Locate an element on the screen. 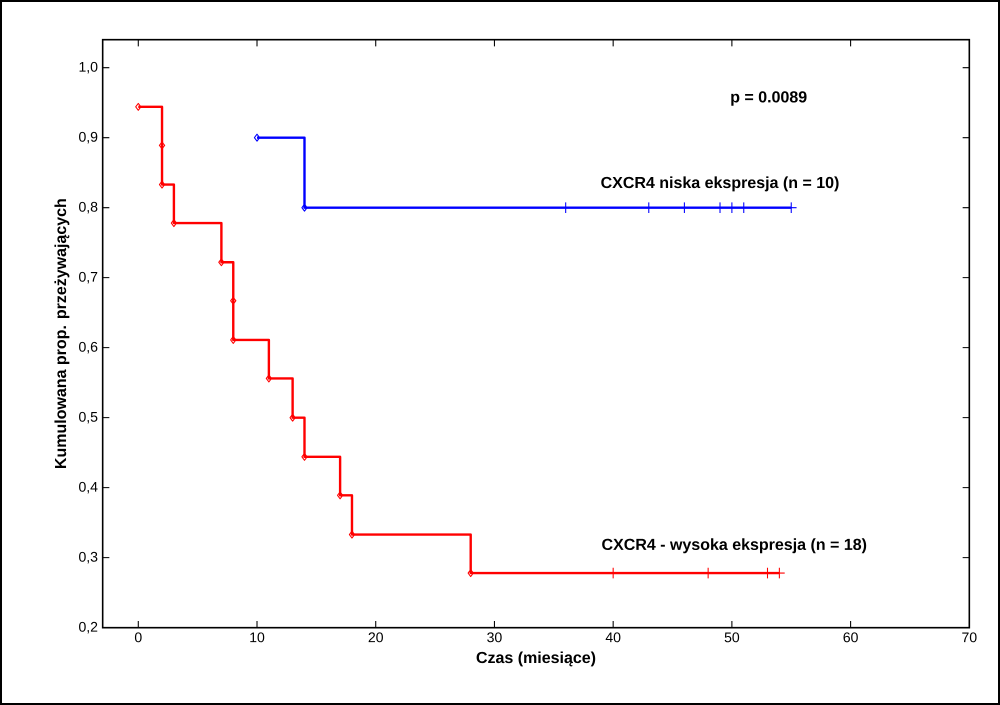 The height and width of the screenshot is (705, 1000). x-tick-label: 20 is located at coordinates (375, 637).